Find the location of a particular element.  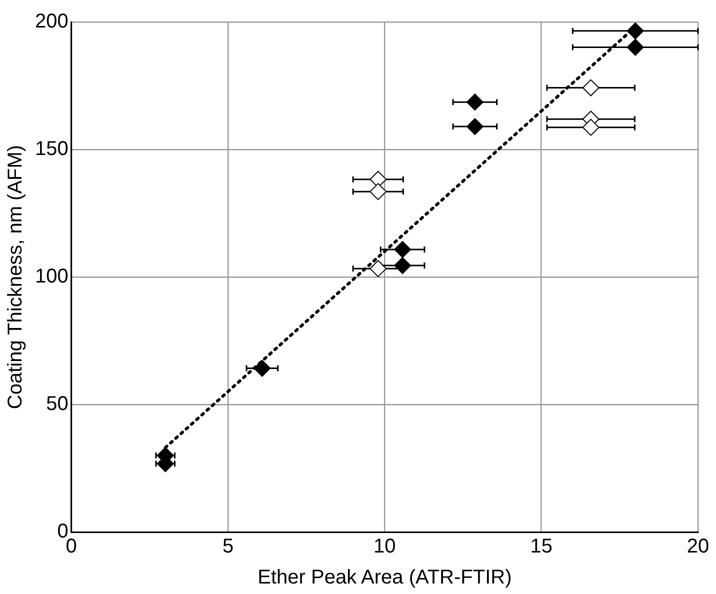

y-tick-label: 50 is located at coordinates (57, 404).